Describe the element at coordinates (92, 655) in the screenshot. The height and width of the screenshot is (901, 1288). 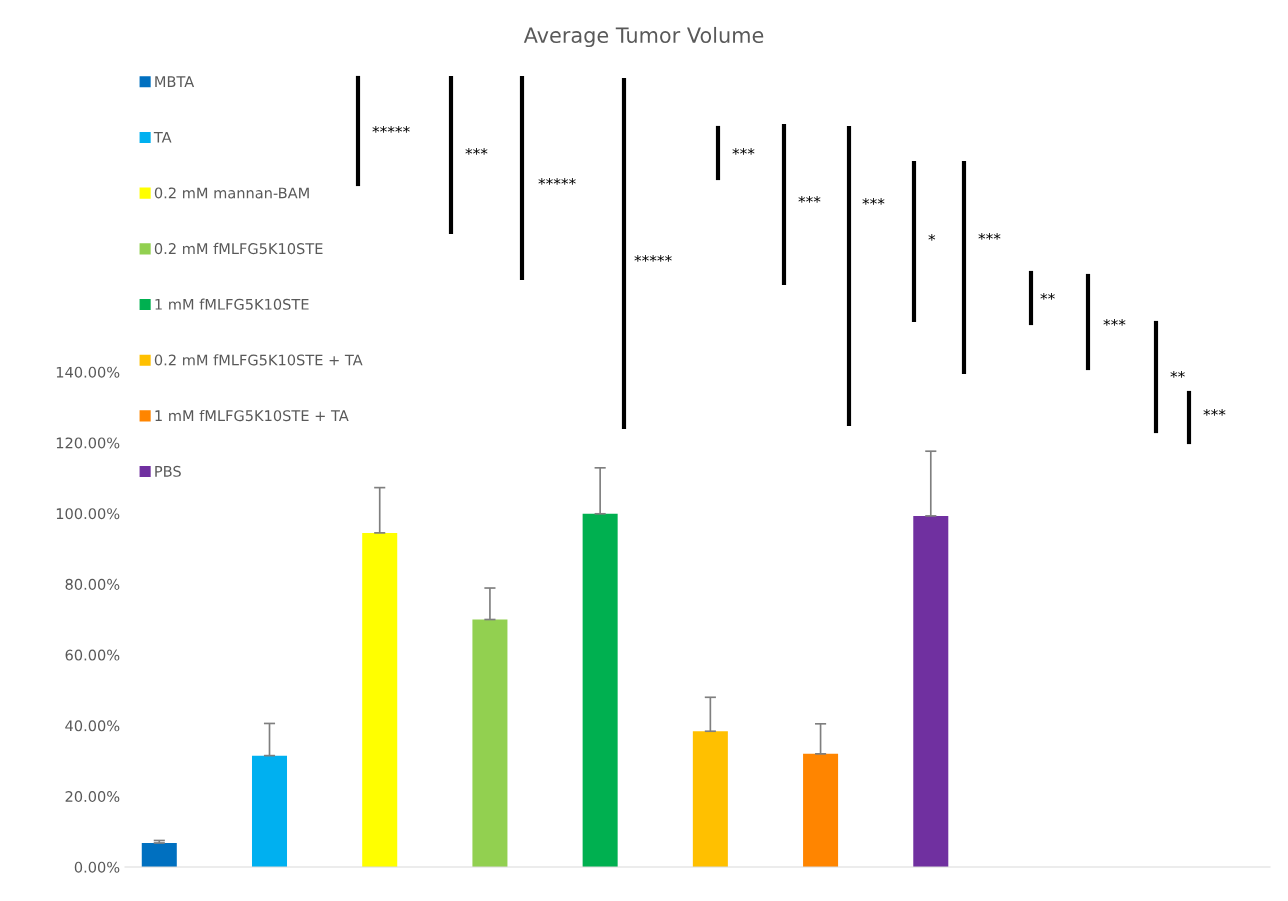
I see `y-tick-label: 60.00%` at that location.